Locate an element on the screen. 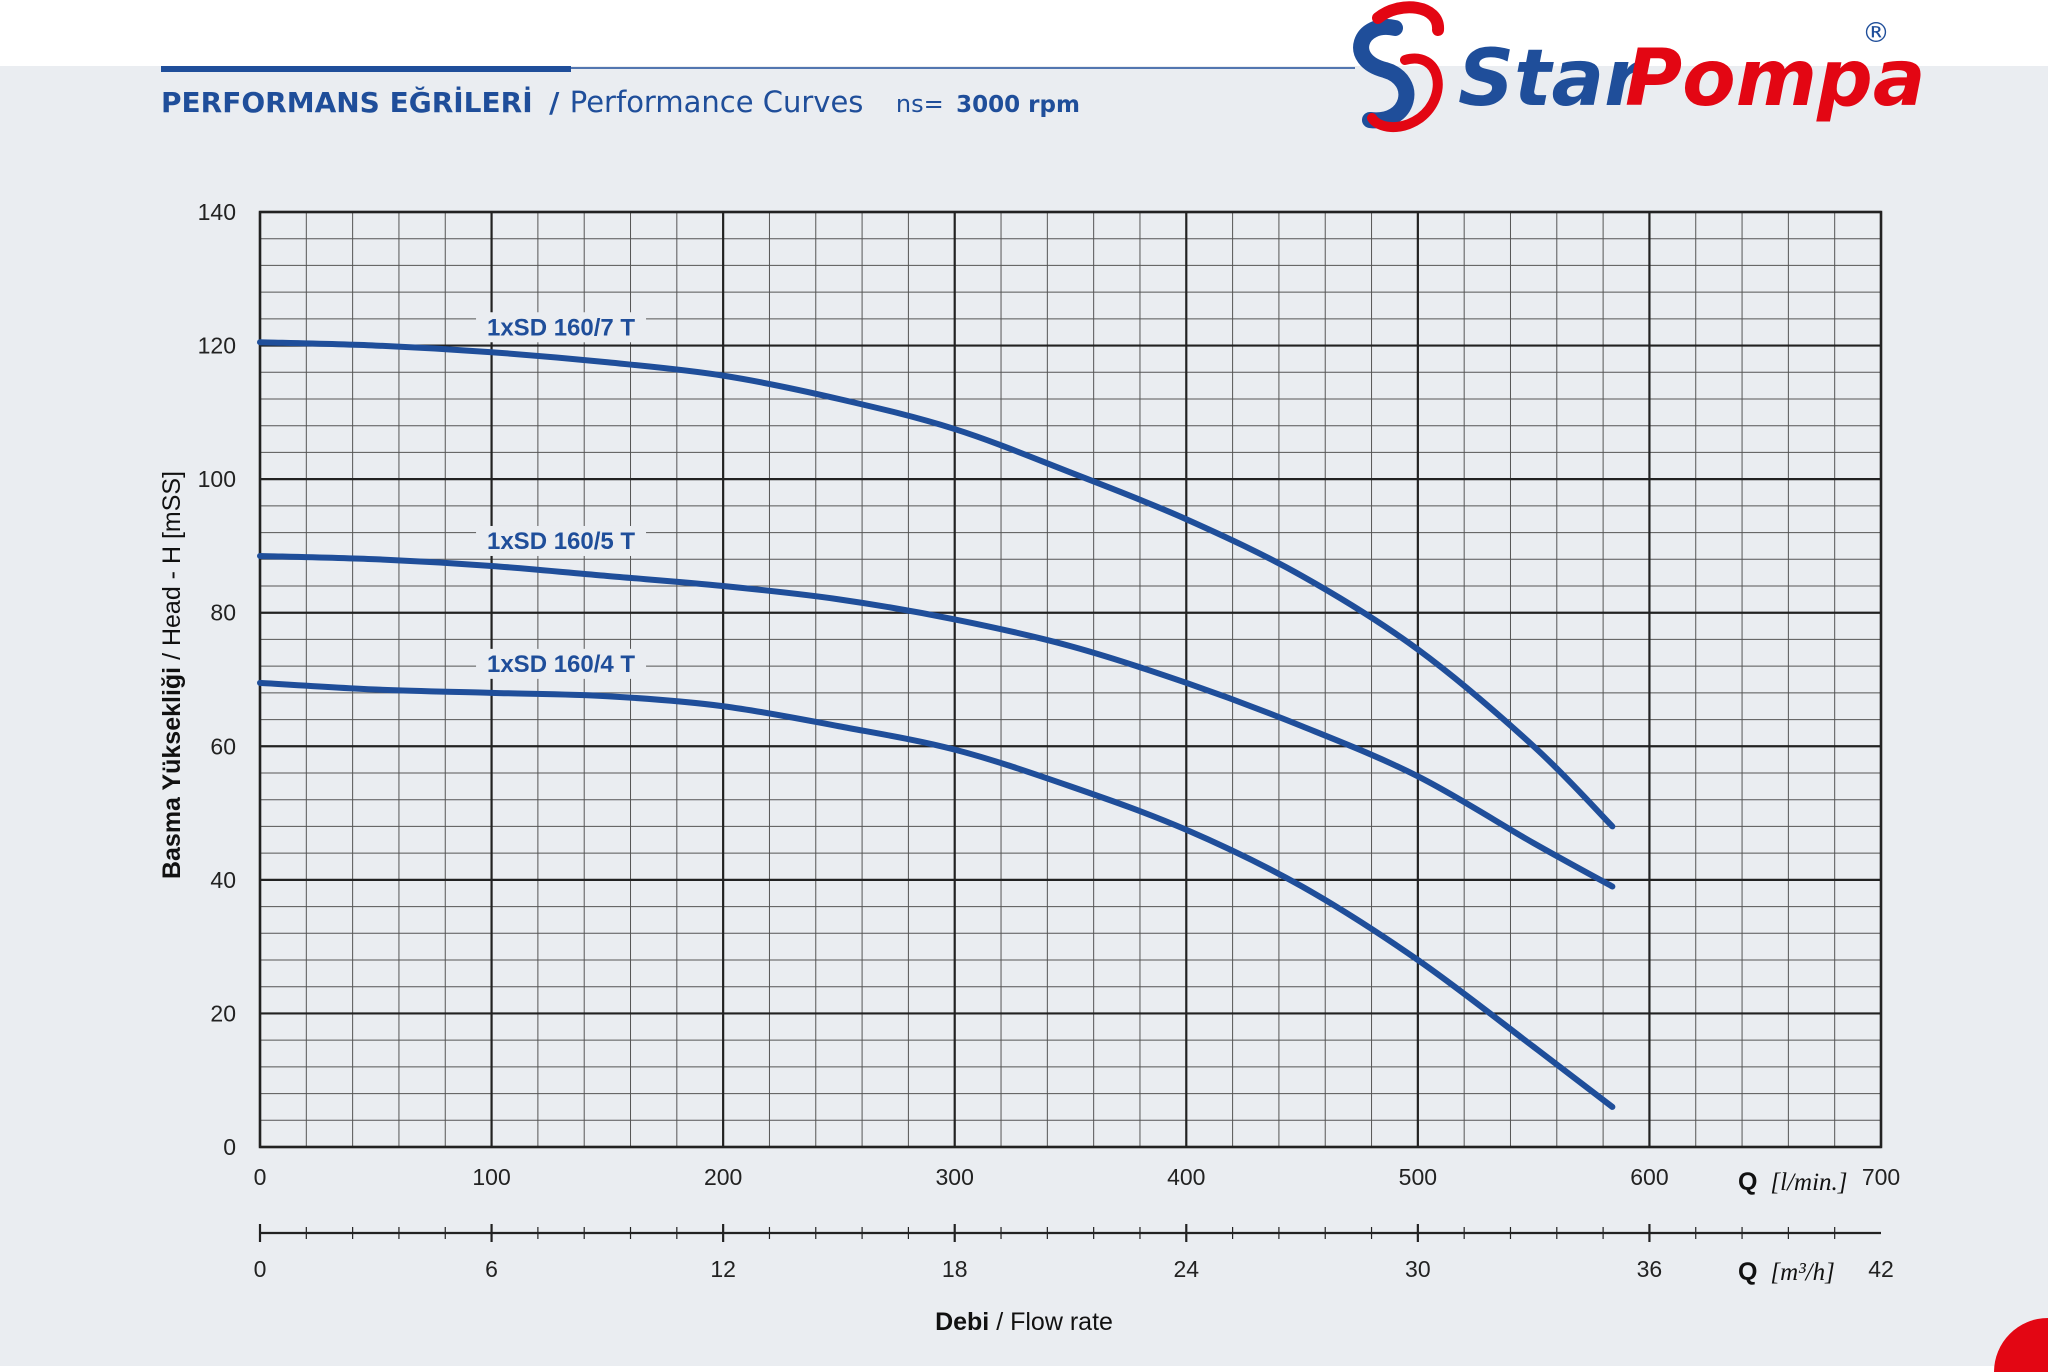  secondary-x-tick-labels: 0 6 12 18 24 30 36 42 is located at coordinates (1074, 1269).